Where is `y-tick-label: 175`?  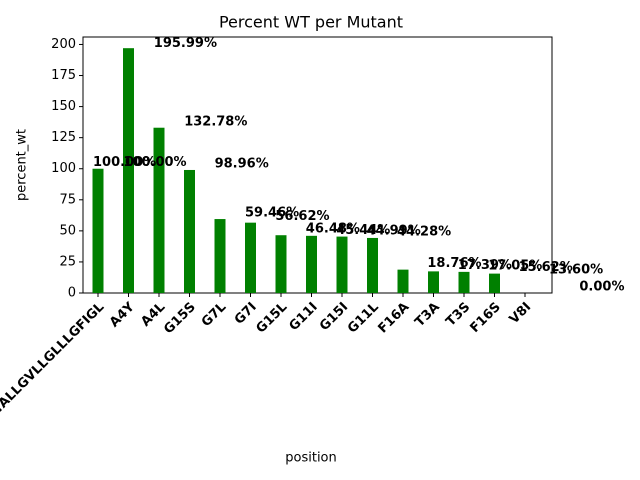
y-tick-label: 175 is located at coordinates (63, 75).